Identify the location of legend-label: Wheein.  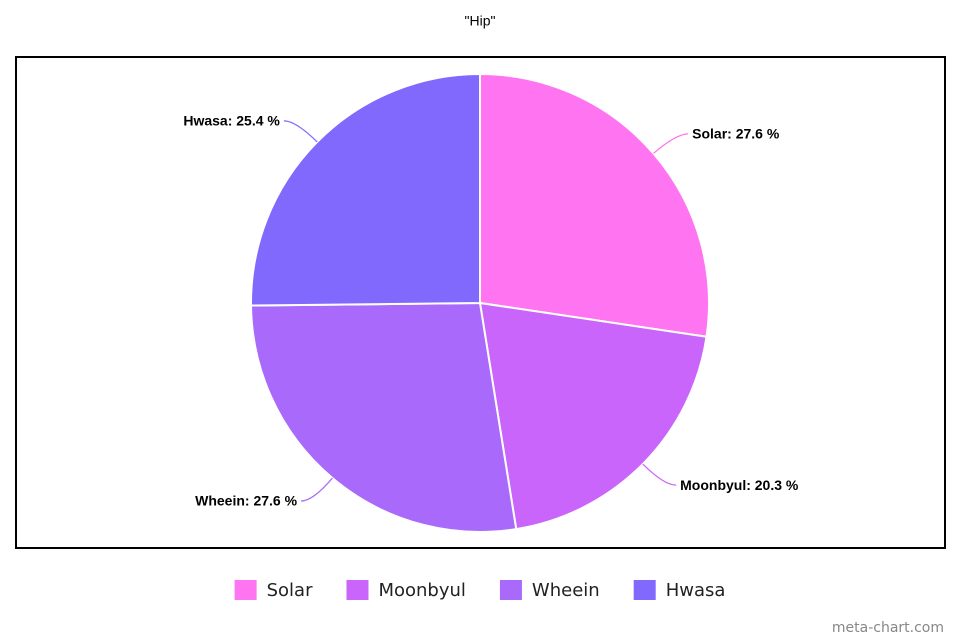
(566, 590).